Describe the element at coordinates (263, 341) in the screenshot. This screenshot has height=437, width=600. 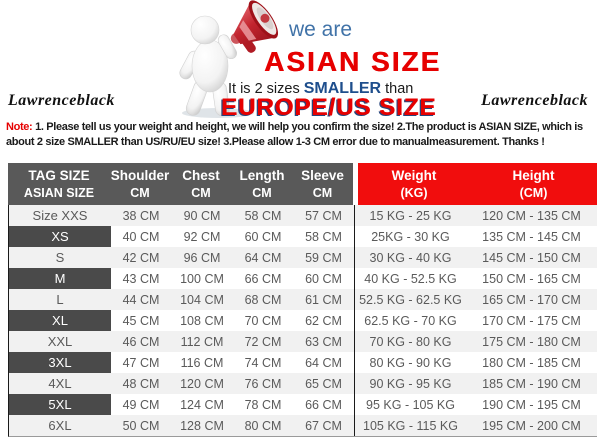
I see `value-cell: 72 CM` at that location.